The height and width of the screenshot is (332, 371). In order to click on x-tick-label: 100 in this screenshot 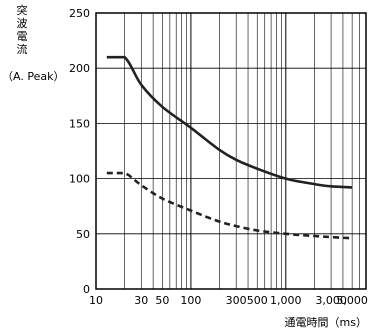, I will do `click(190, 300)`.